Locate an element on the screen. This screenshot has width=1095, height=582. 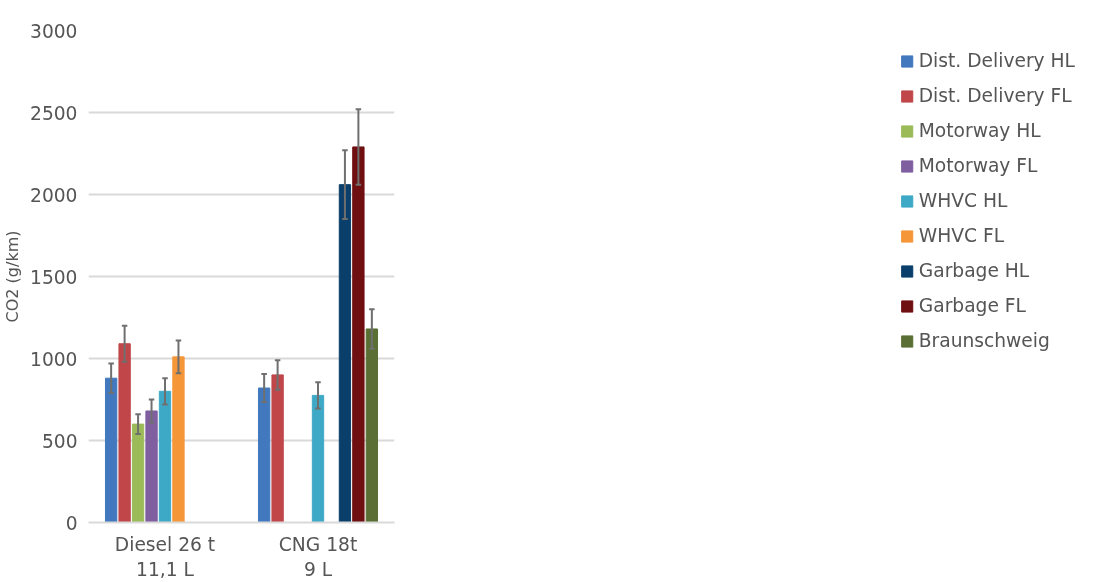
legend-label: Braunschweig is located at coordinates (984, 340).